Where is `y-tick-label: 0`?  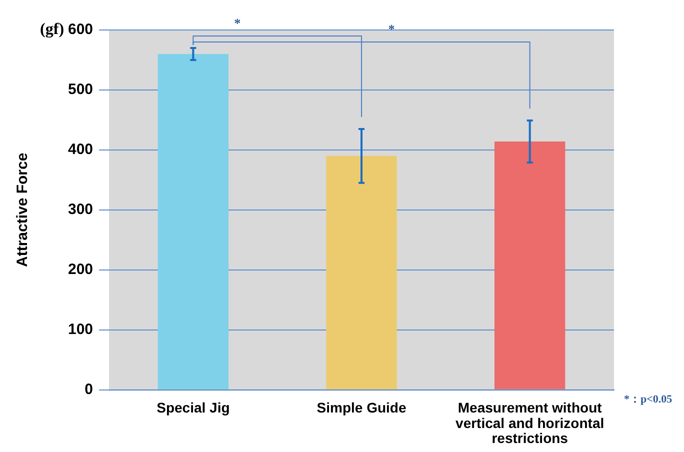
y-tick-label: 0 is located at coordinates (89, 389).